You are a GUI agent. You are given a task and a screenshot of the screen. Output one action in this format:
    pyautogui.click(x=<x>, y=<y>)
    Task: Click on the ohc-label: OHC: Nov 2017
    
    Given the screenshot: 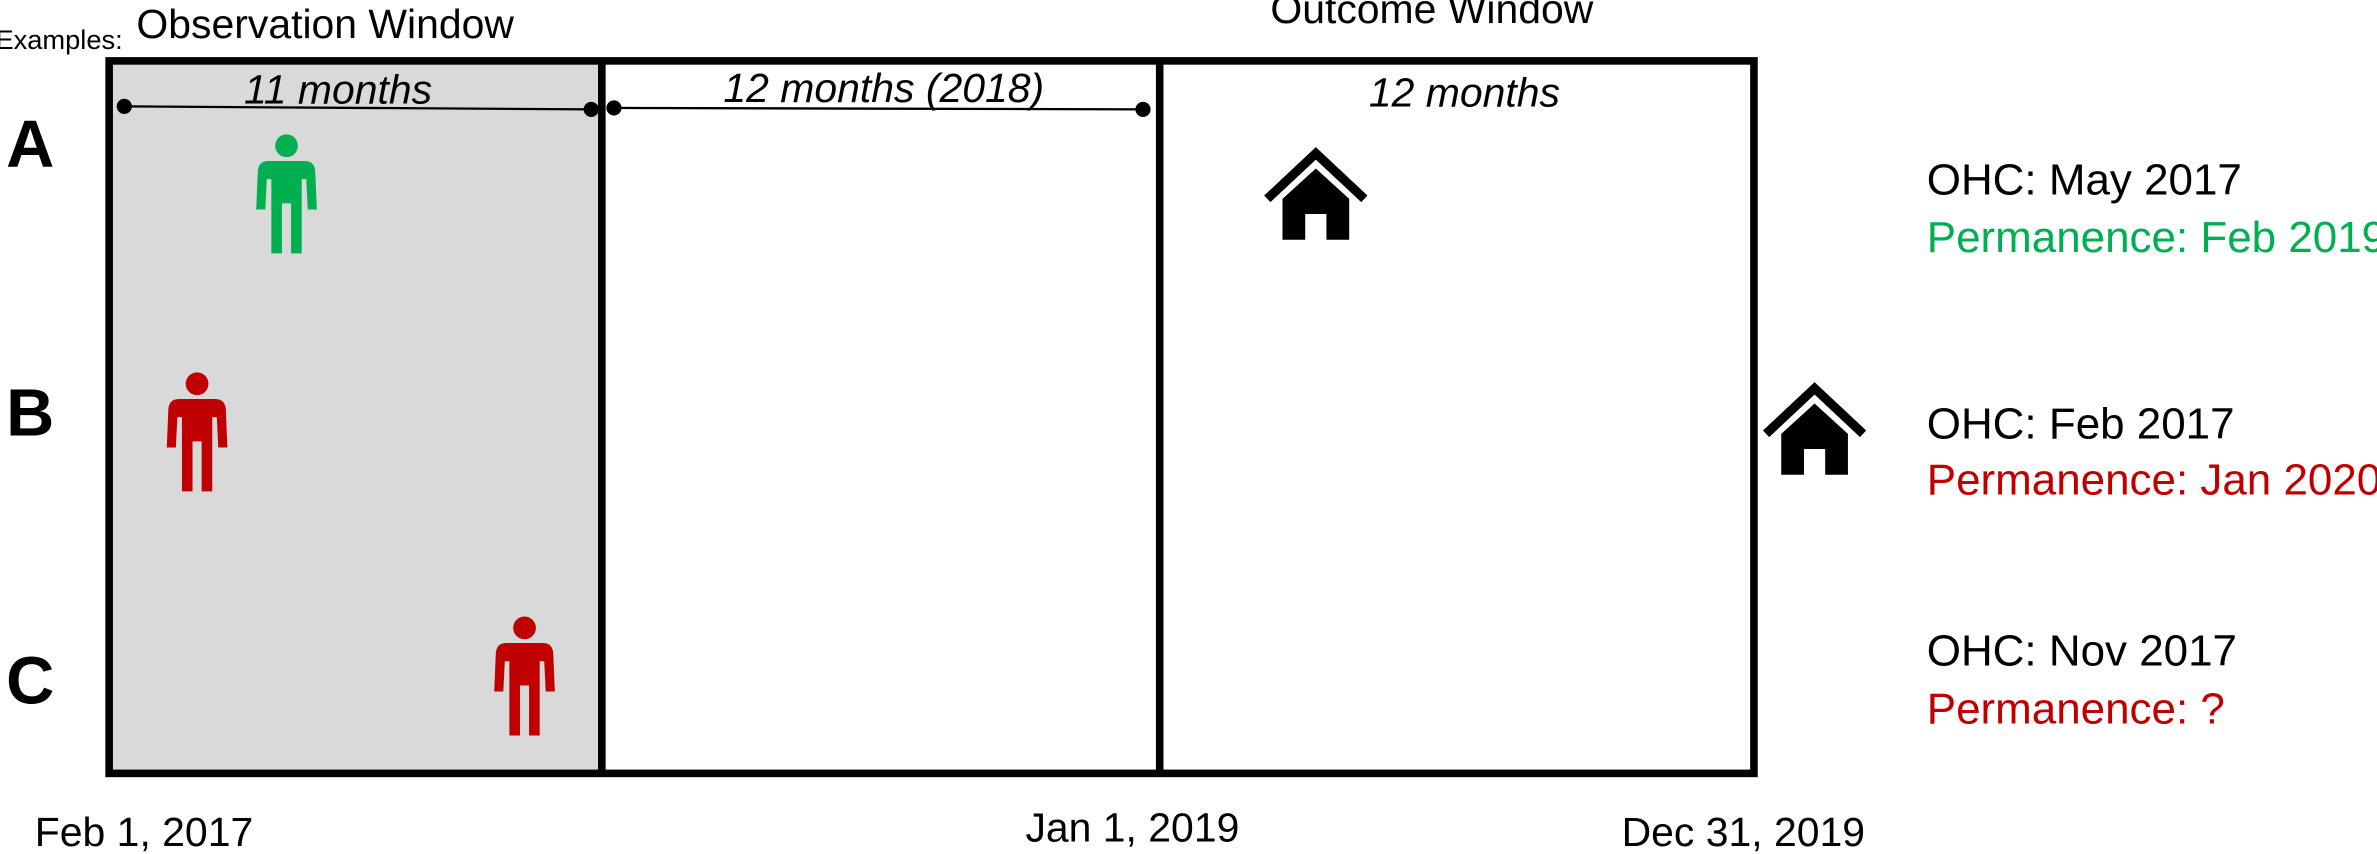 What is the action you would take?
    pyautogui.click(x=2082, y=651)
    